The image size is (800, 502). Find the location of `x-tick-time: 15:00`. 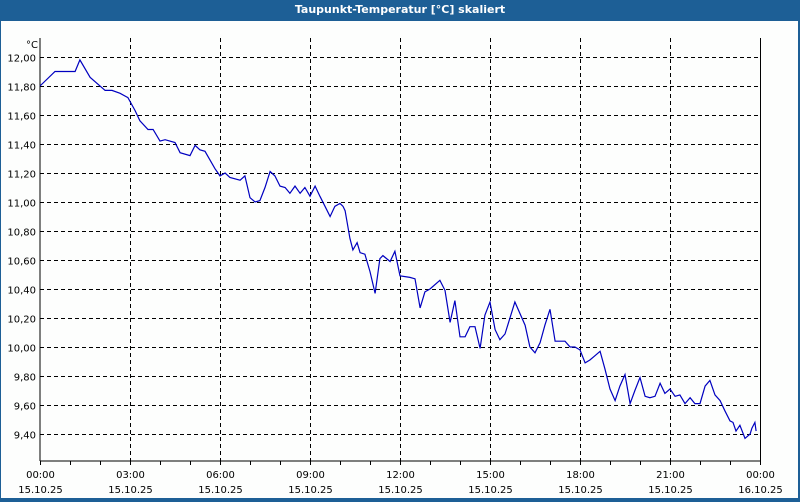

x-tick-time: 15:00 is located at coordinates (490, 475).